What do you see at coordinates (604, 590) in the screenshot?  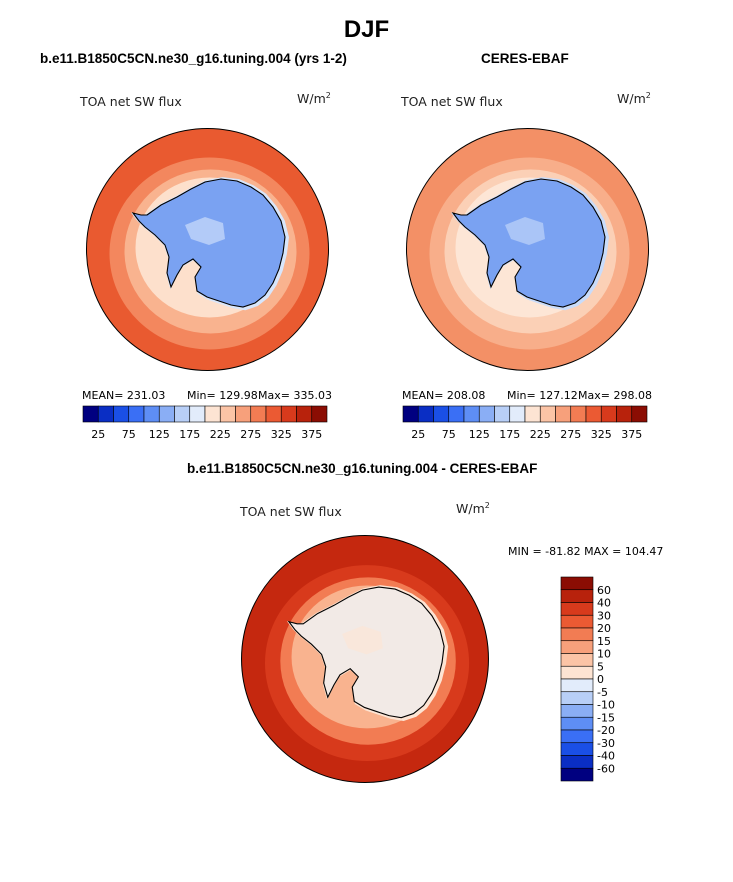 I see `colorbar-tick-label: 60` at bounding box center [604, 590].